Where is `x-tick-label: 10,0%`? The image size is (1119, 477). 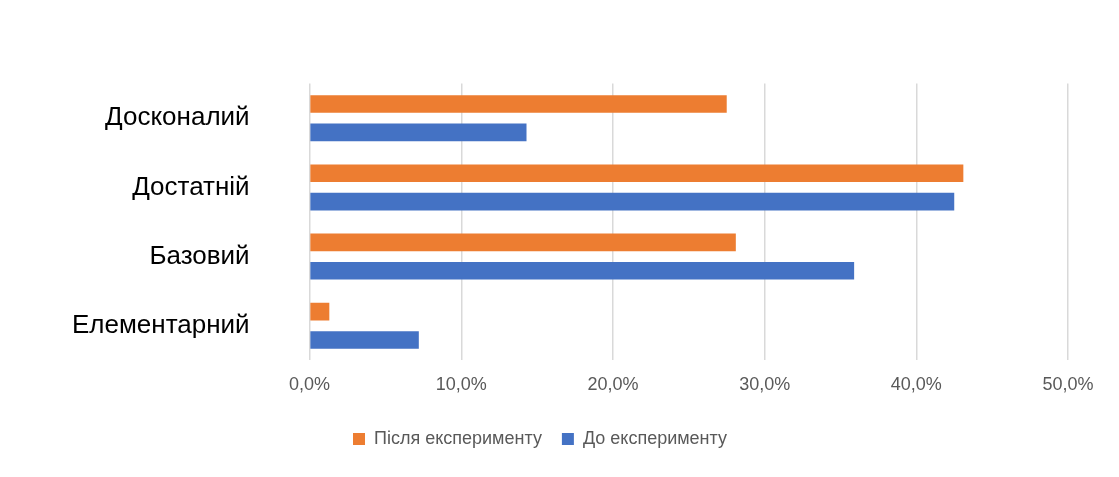
x-tick-label: 10,0% is located at coordinates (461, 384).